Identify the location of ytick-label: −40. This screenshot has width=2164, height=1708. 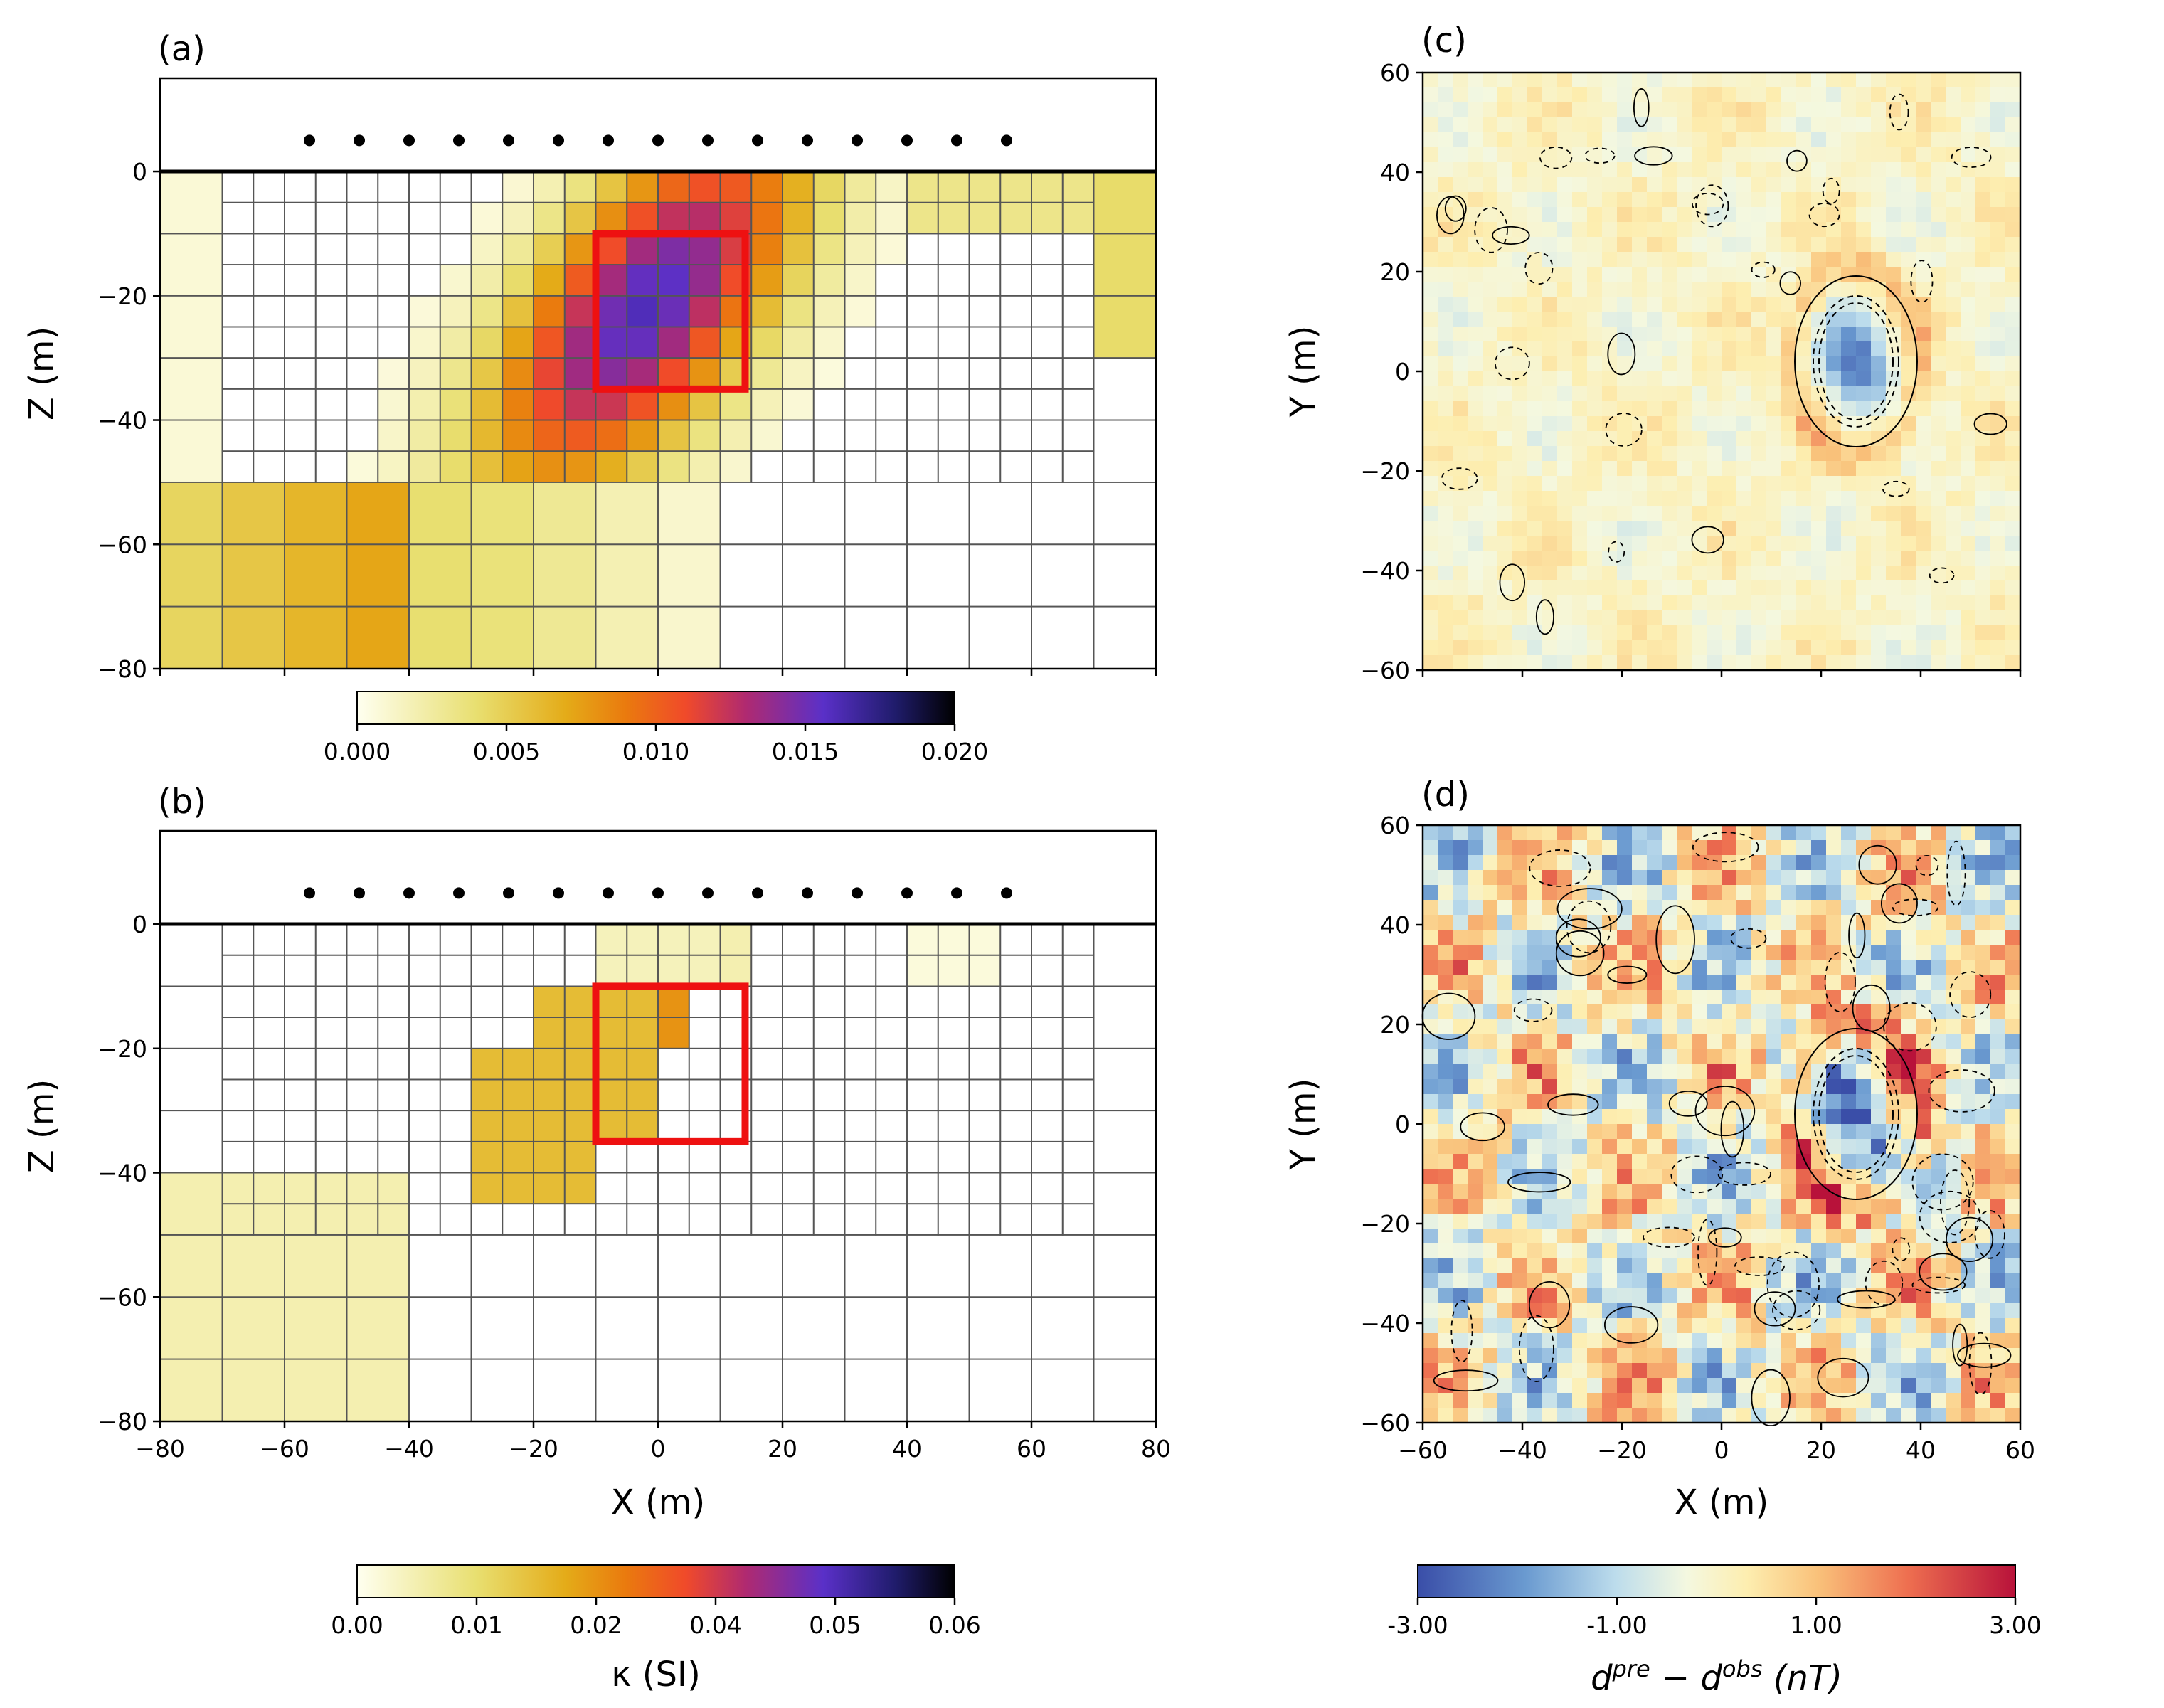
(1385, 571).